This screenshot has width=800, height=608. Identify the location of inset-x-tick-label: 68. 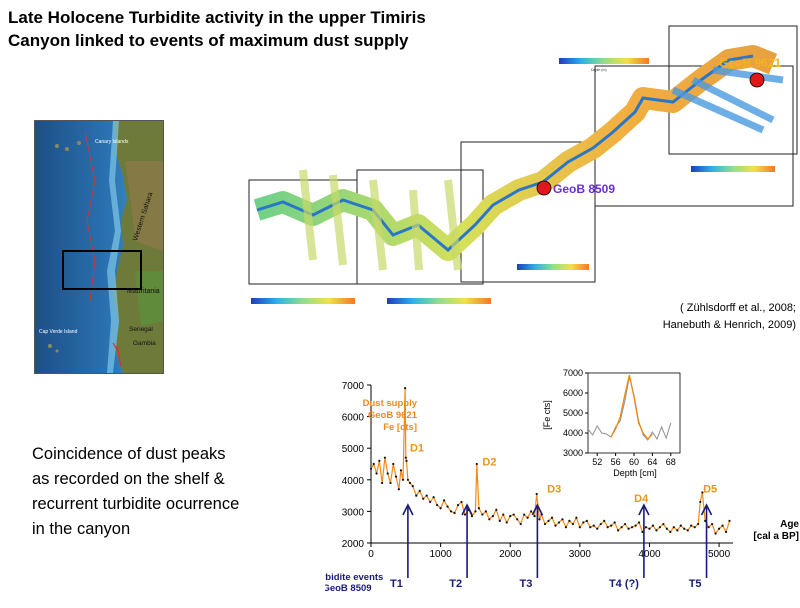
(671, 462).